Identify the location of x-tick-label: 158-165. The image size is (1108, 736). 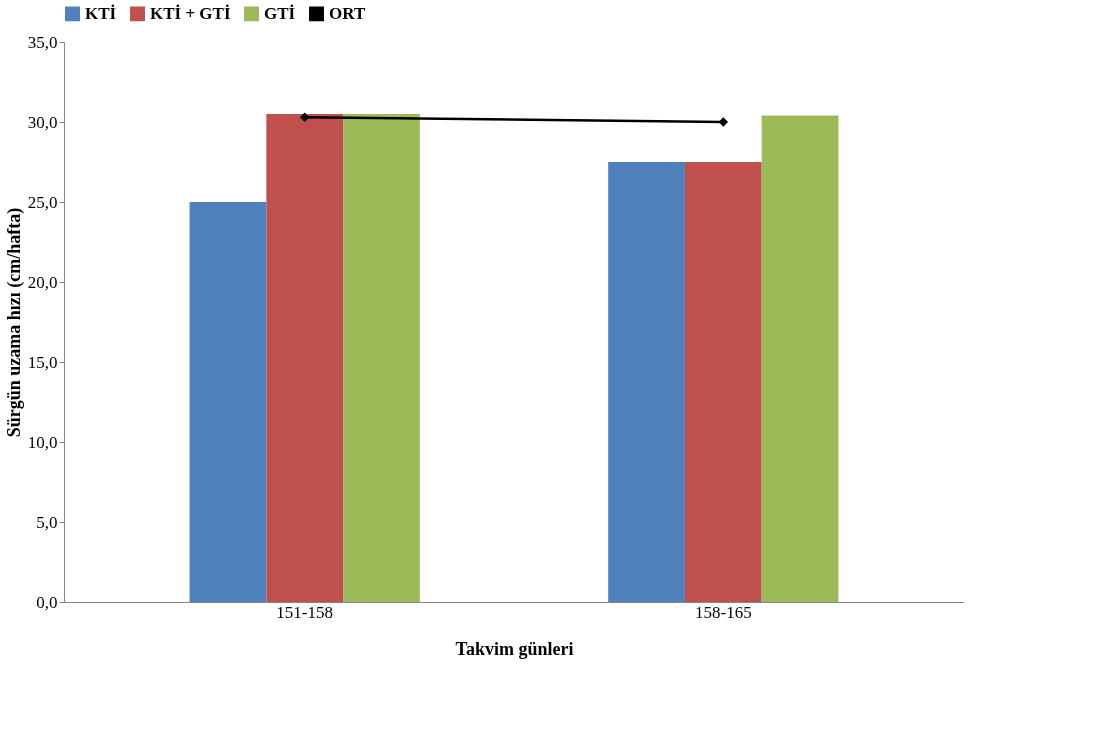
(723, 612).